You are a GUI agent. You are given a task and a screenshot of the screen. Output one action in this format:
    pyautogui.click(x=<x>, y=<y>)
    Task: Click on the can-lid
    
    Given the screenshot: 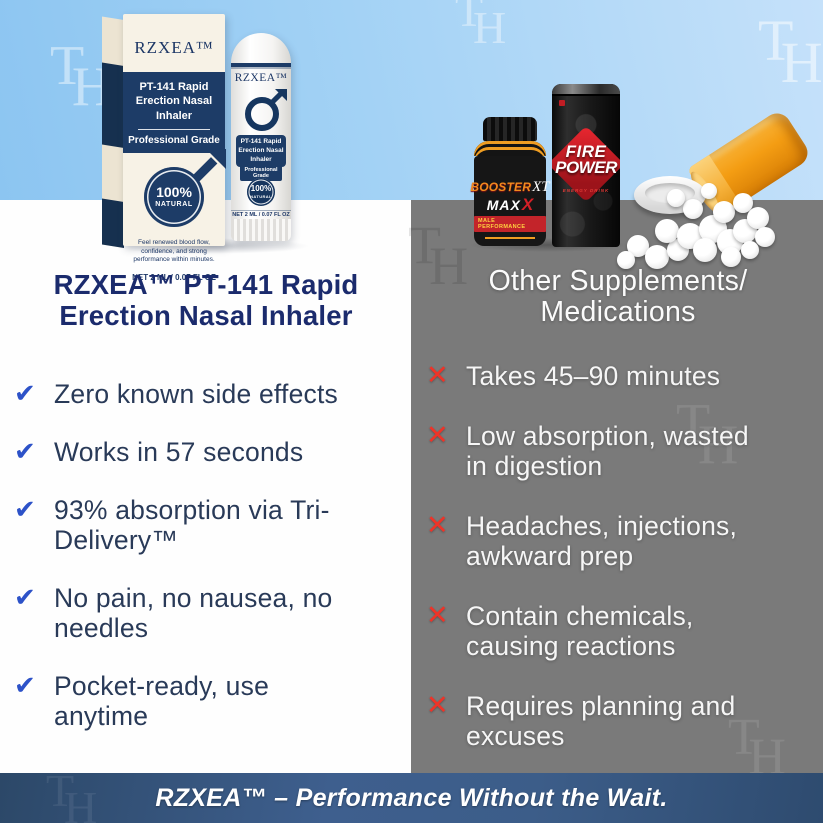 What is the action you would take?
    pyautogui.click(x=586, y=90)
    